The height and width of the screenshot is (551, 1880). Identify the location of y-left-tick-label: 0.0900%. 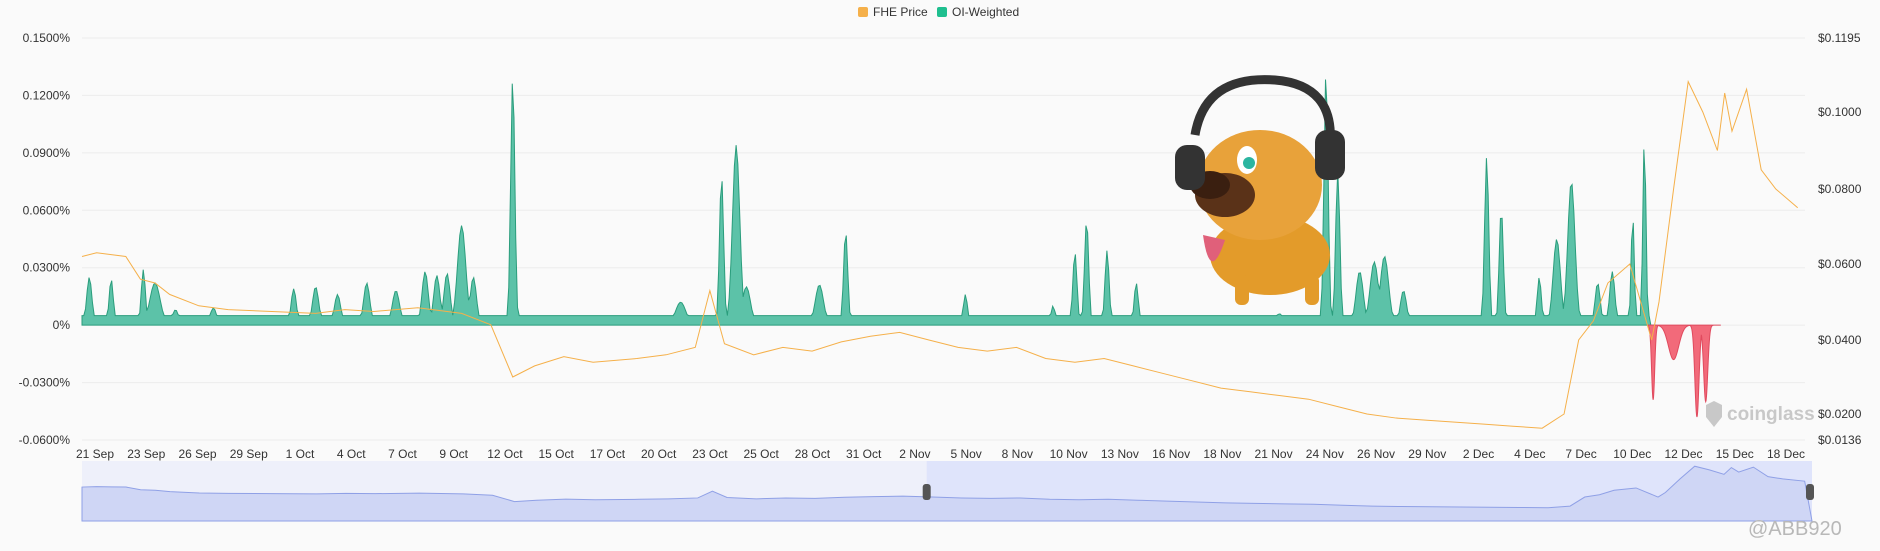
(47, 153).